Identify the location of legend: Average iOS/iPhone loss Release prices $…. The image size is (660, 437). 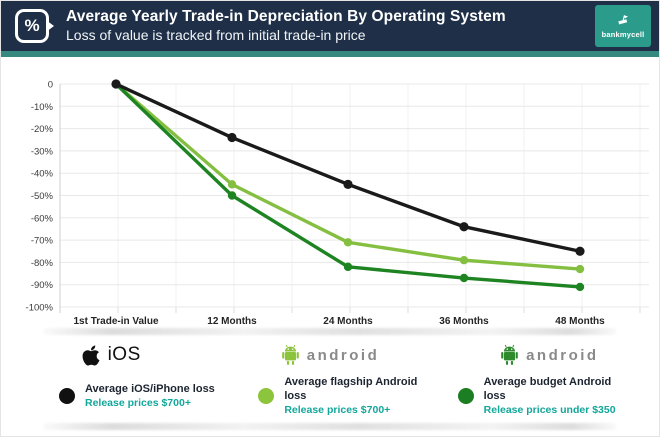
(330, 396).